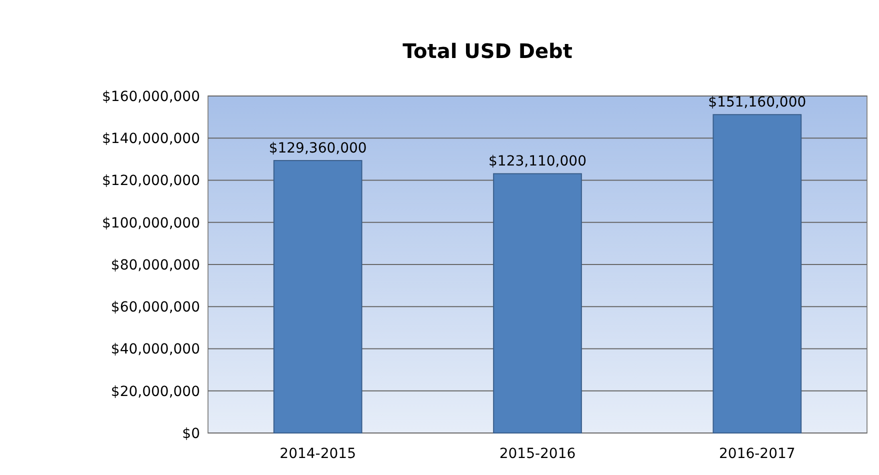  I want to click on data-label: $123,110,000, so click(537, 162).